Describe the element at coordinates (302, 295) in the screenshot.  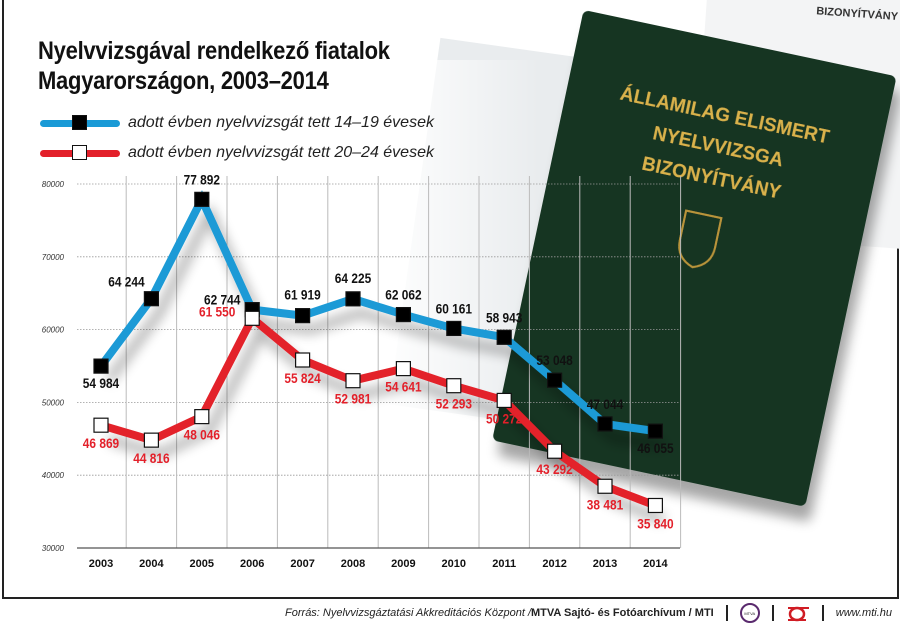
I see `data-label: 61 919` at that location.